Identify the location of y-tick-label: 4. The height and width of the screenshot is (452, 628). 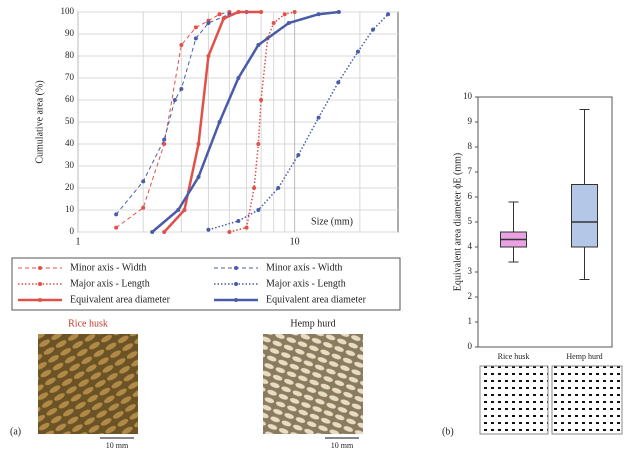
(470, 246).